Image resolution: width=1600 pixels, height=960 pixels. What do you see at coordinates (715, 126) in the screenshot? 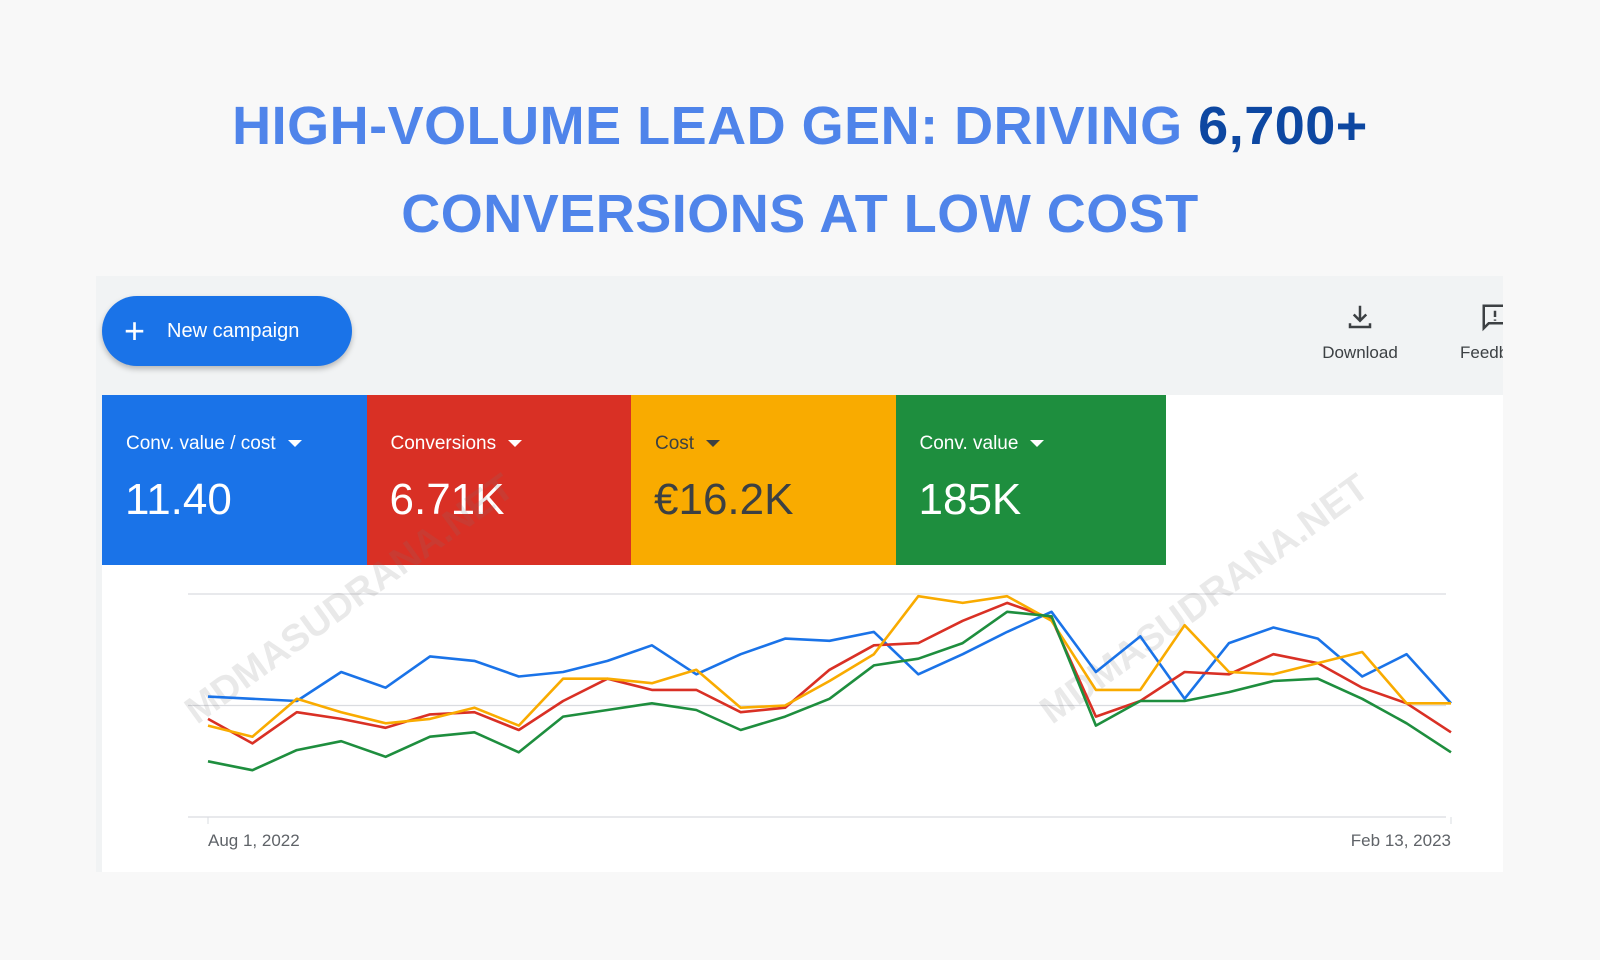
I see `headline-text: HIGH-VOLUME LEAD GEN: DRIVING` at bounding box center [715, 126].